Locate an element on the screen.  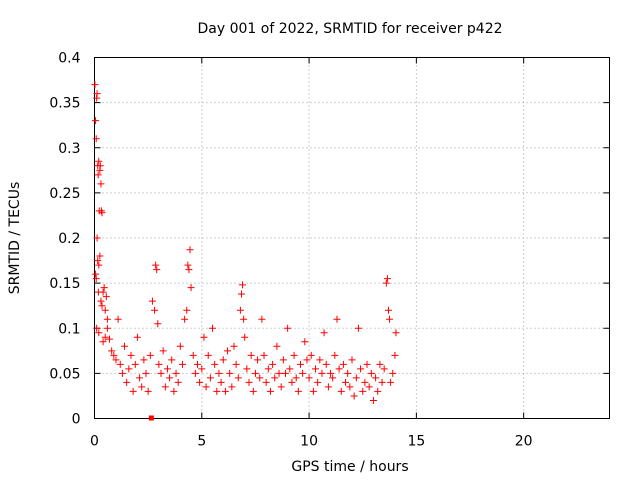
x-tick-label: 0 is located at coordinates (94, 442).